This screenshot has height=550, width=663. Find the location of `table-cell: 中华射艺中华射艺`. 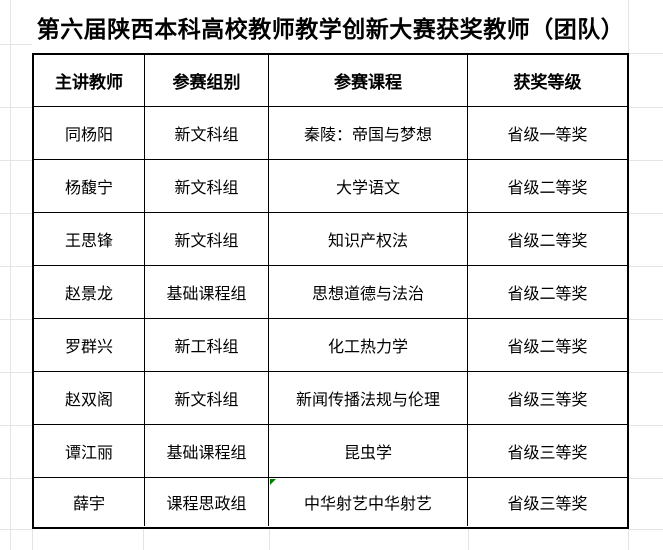

table-cell: 中华射艺中华射艺 is located at coordinates (368, 502).